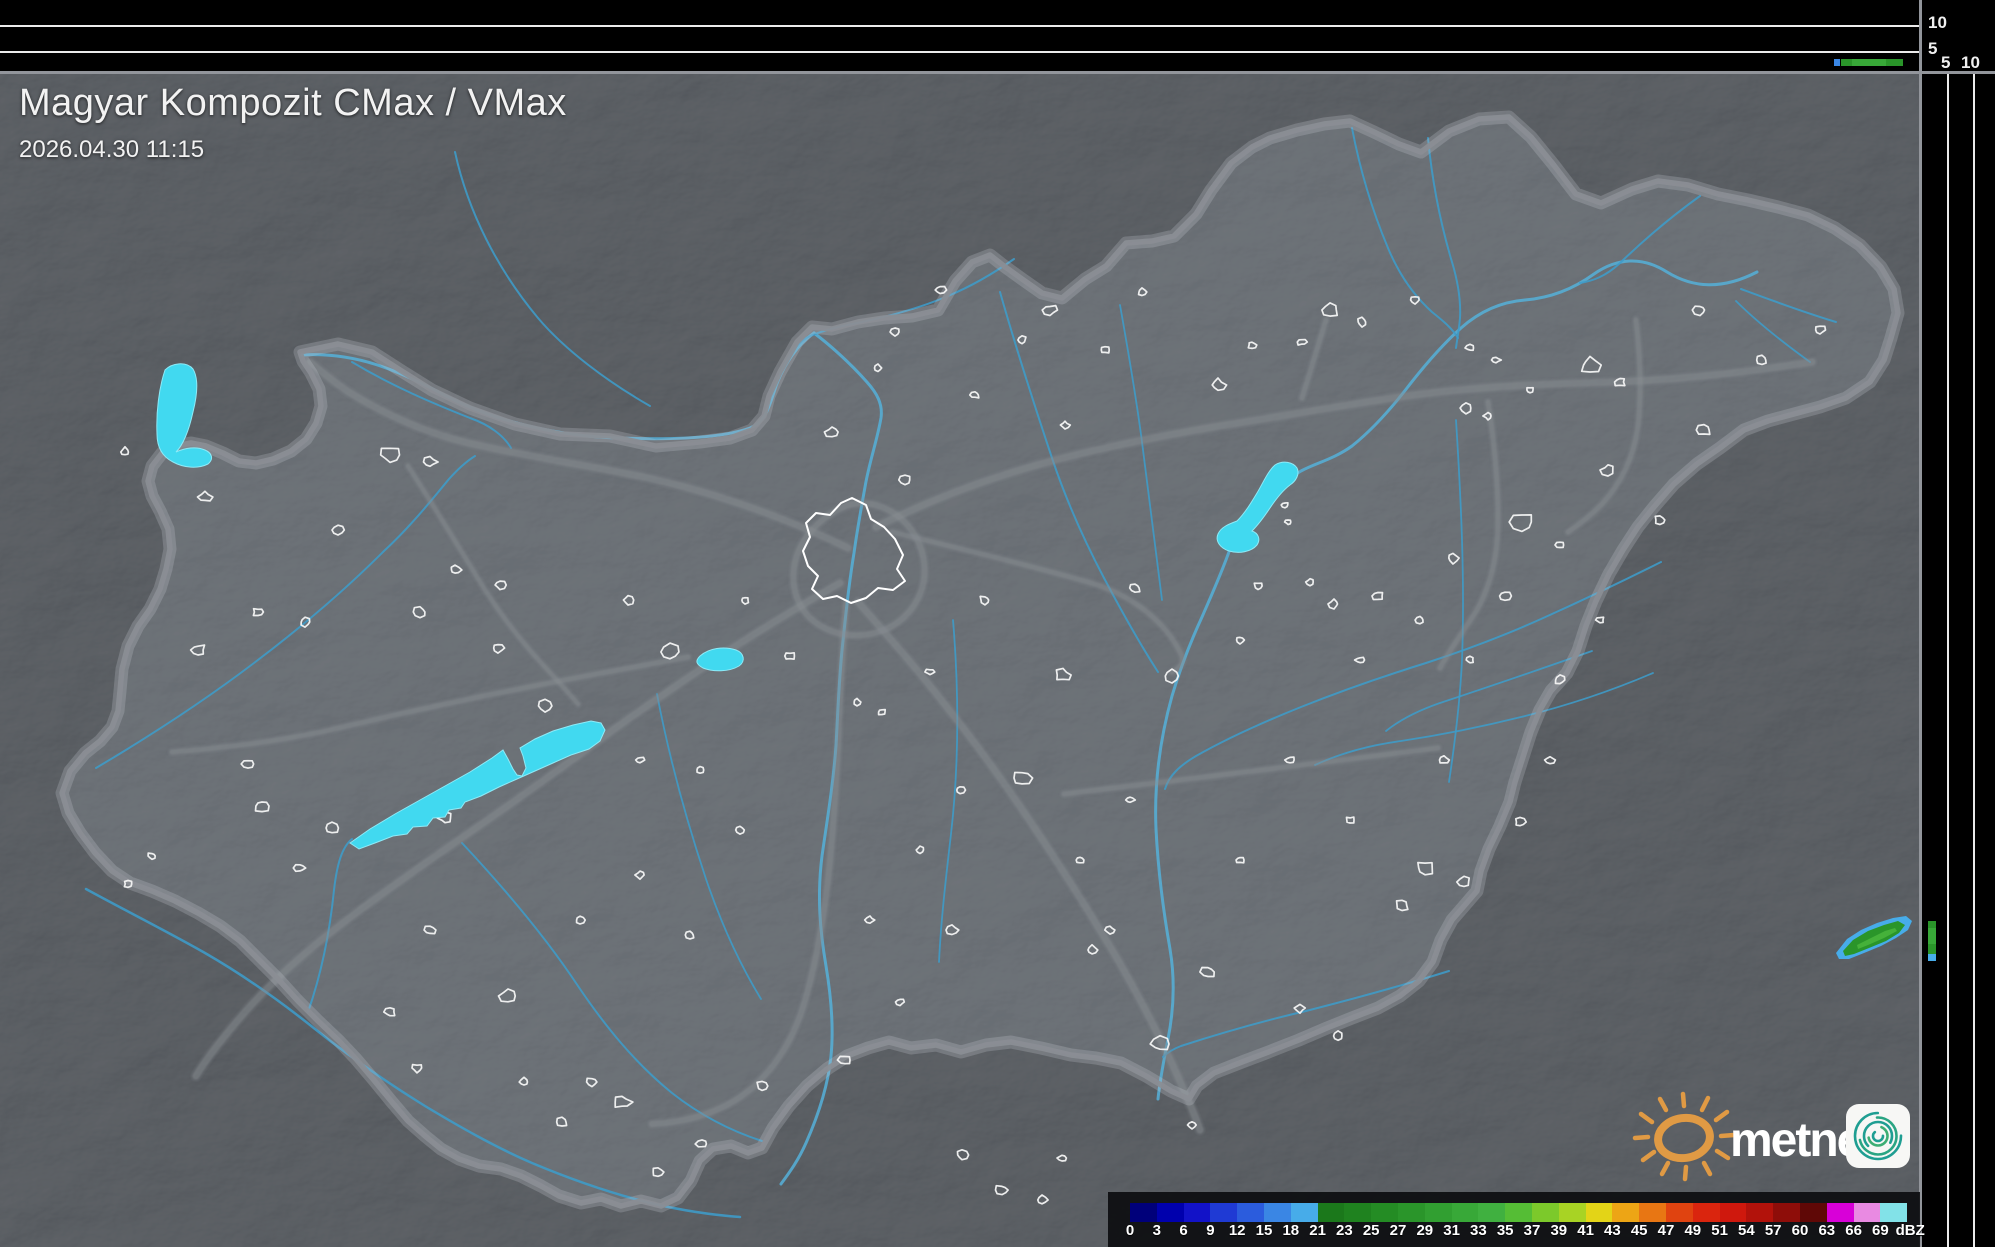  I want to click on panel-frame-horizontal, so click(997, 72).